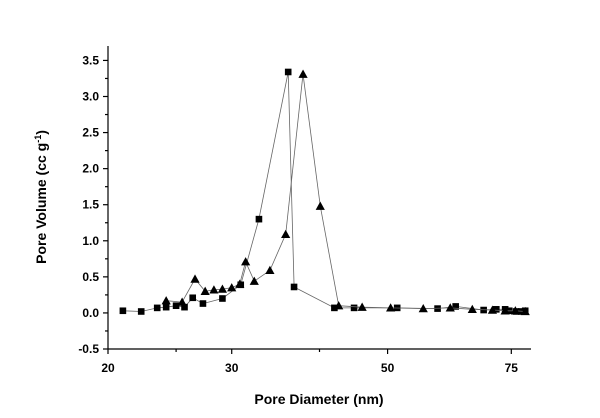 Image resolution: width=600 pixels, height=418 pixels. Describe the element at coordinates (90, 205) in the screenshot. I see `y-tick-label: 1.5` at that location.